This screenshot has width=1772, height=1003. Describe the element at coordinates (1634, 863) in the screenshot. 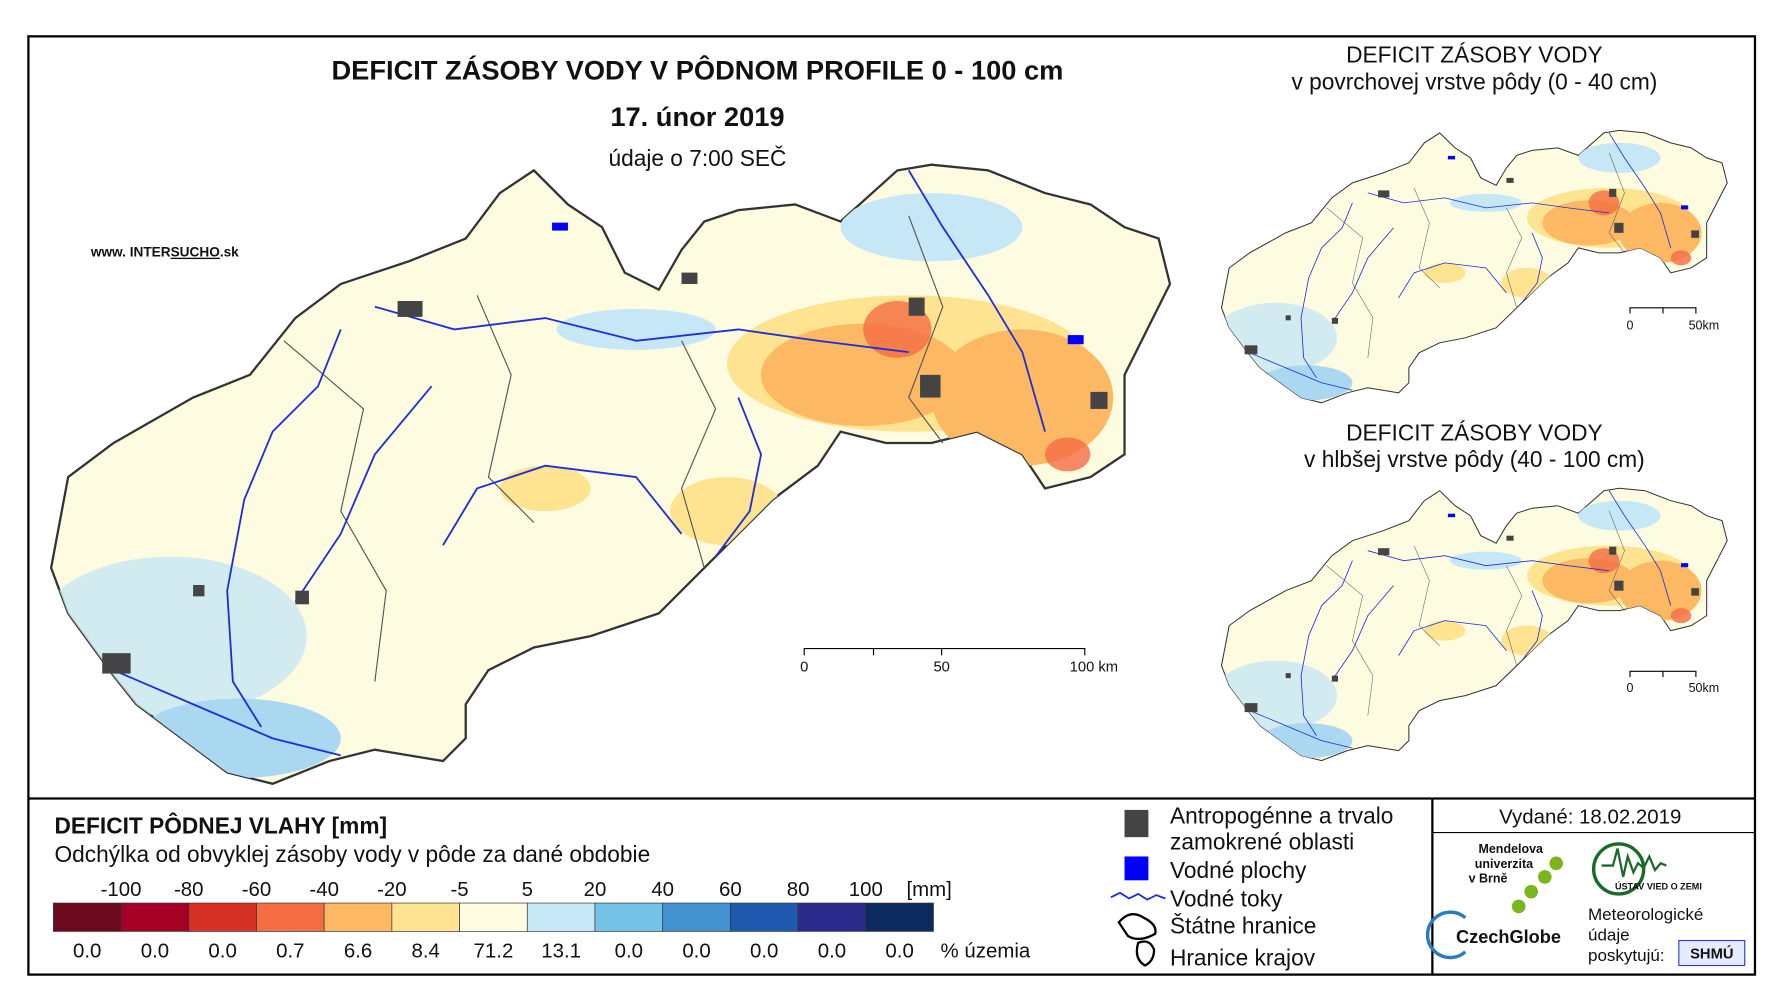

I see `logo-uvz-wave` at that location.